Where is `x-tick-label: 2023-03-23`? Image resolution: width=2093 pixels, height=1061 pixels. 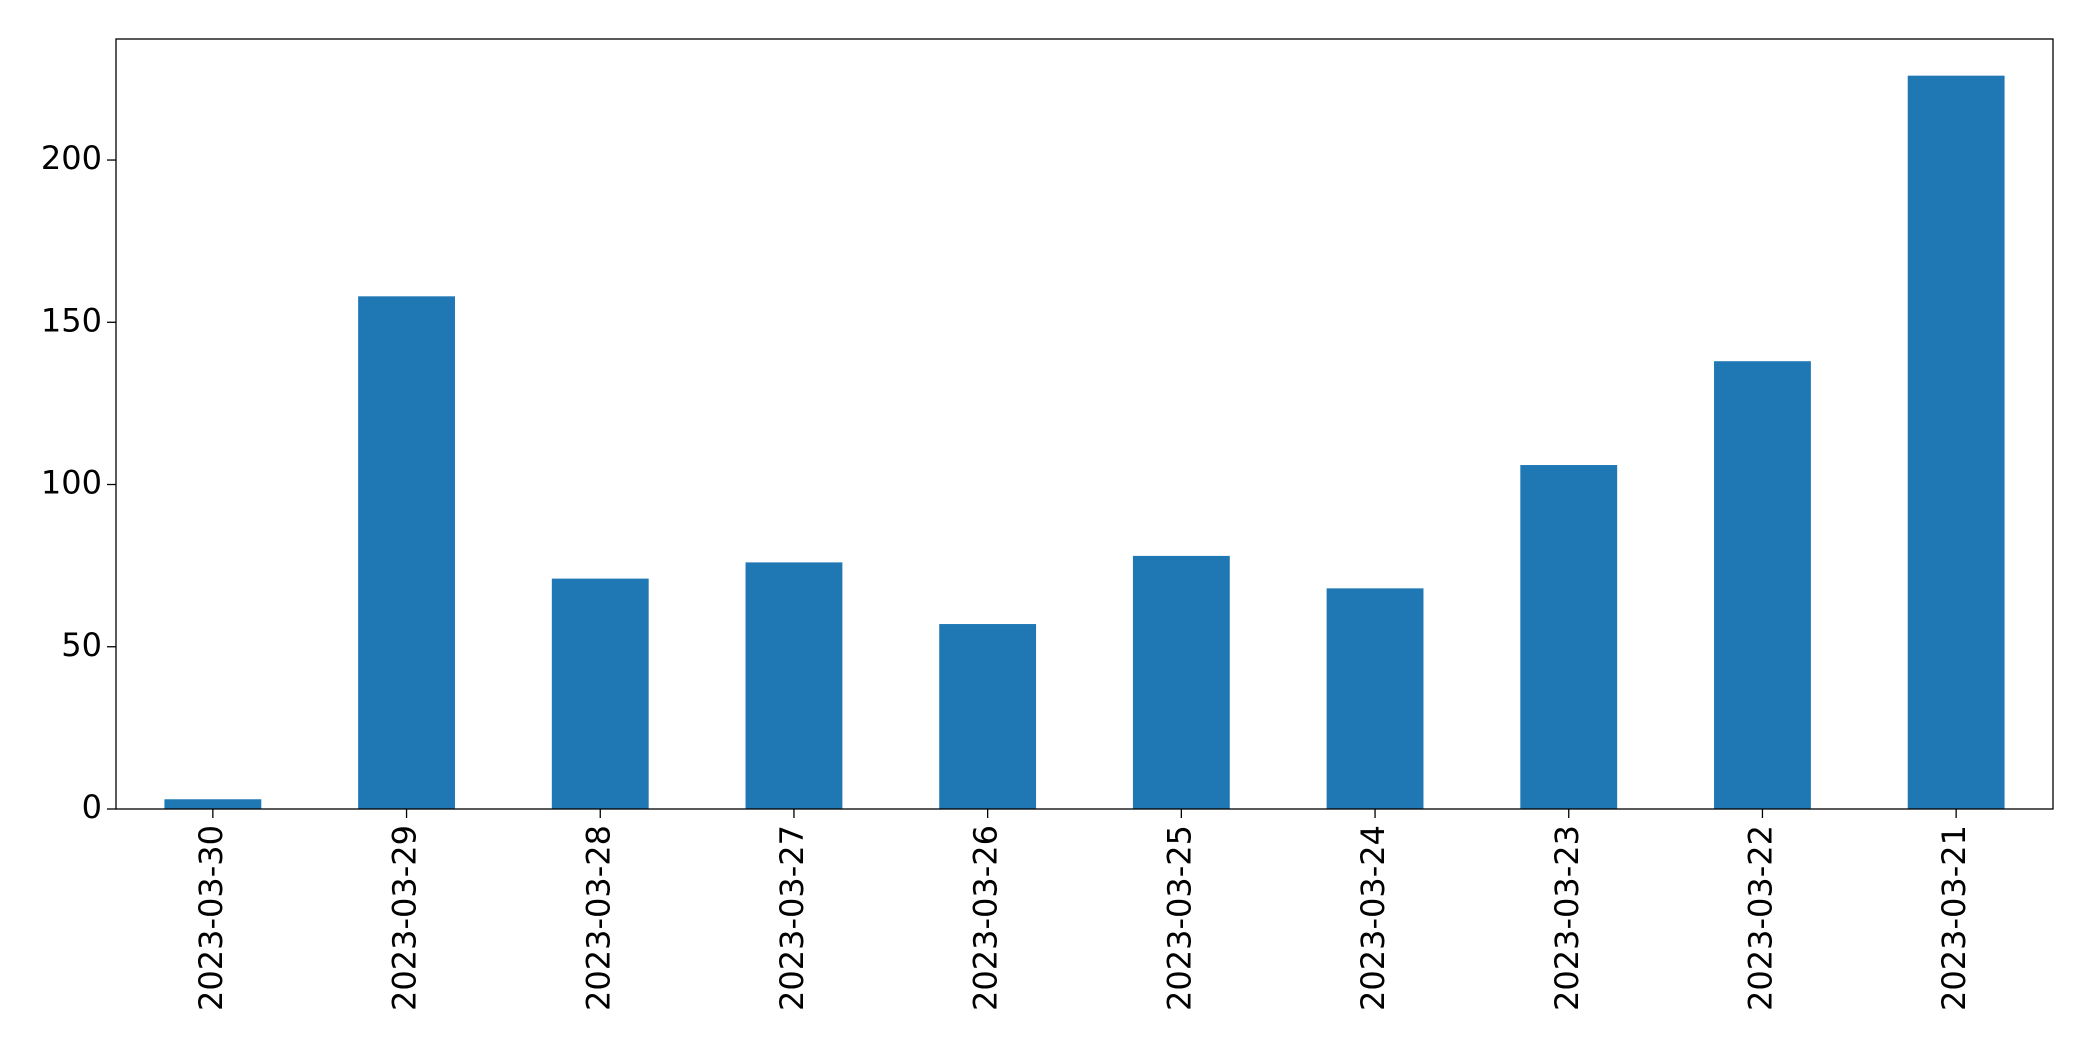
x-tick-label: 2023-03-23 is located at coordinates (1567, 918).